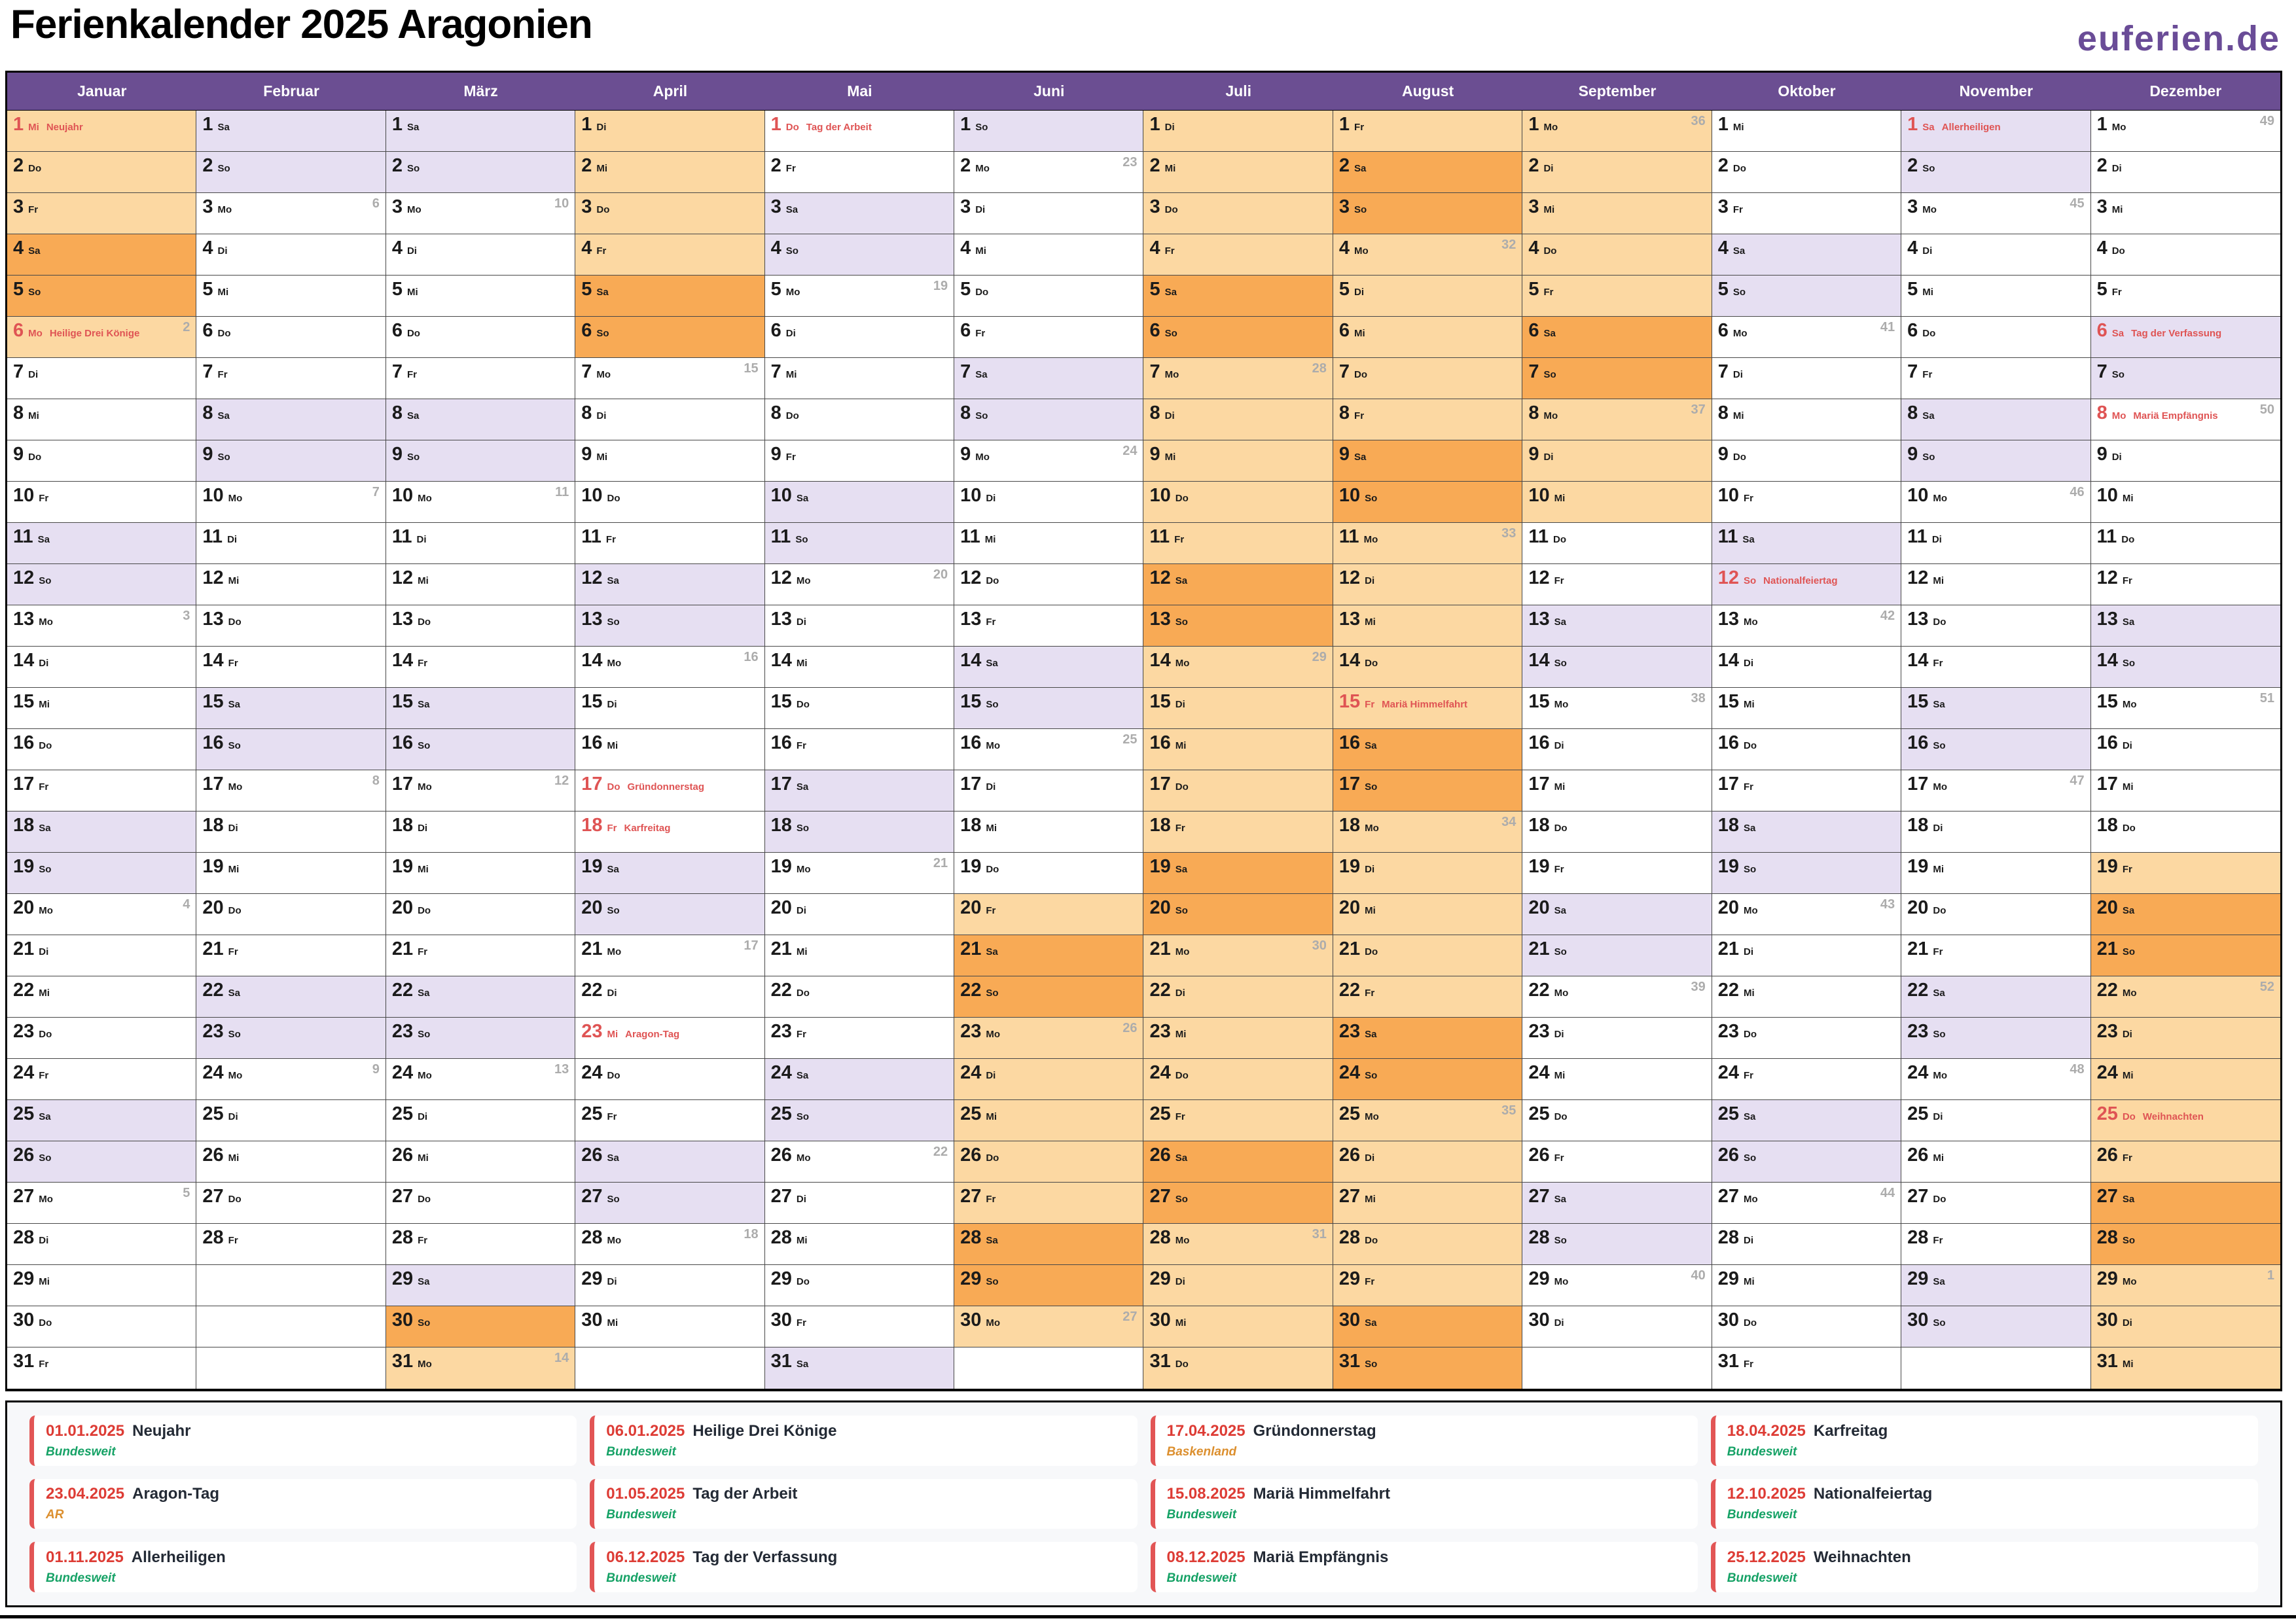 This screenshot has width=2296, height=1623. Describe the element at coordinates (1427, 955) in the screenshot. I see `day-cell: 21 Do` at that location.